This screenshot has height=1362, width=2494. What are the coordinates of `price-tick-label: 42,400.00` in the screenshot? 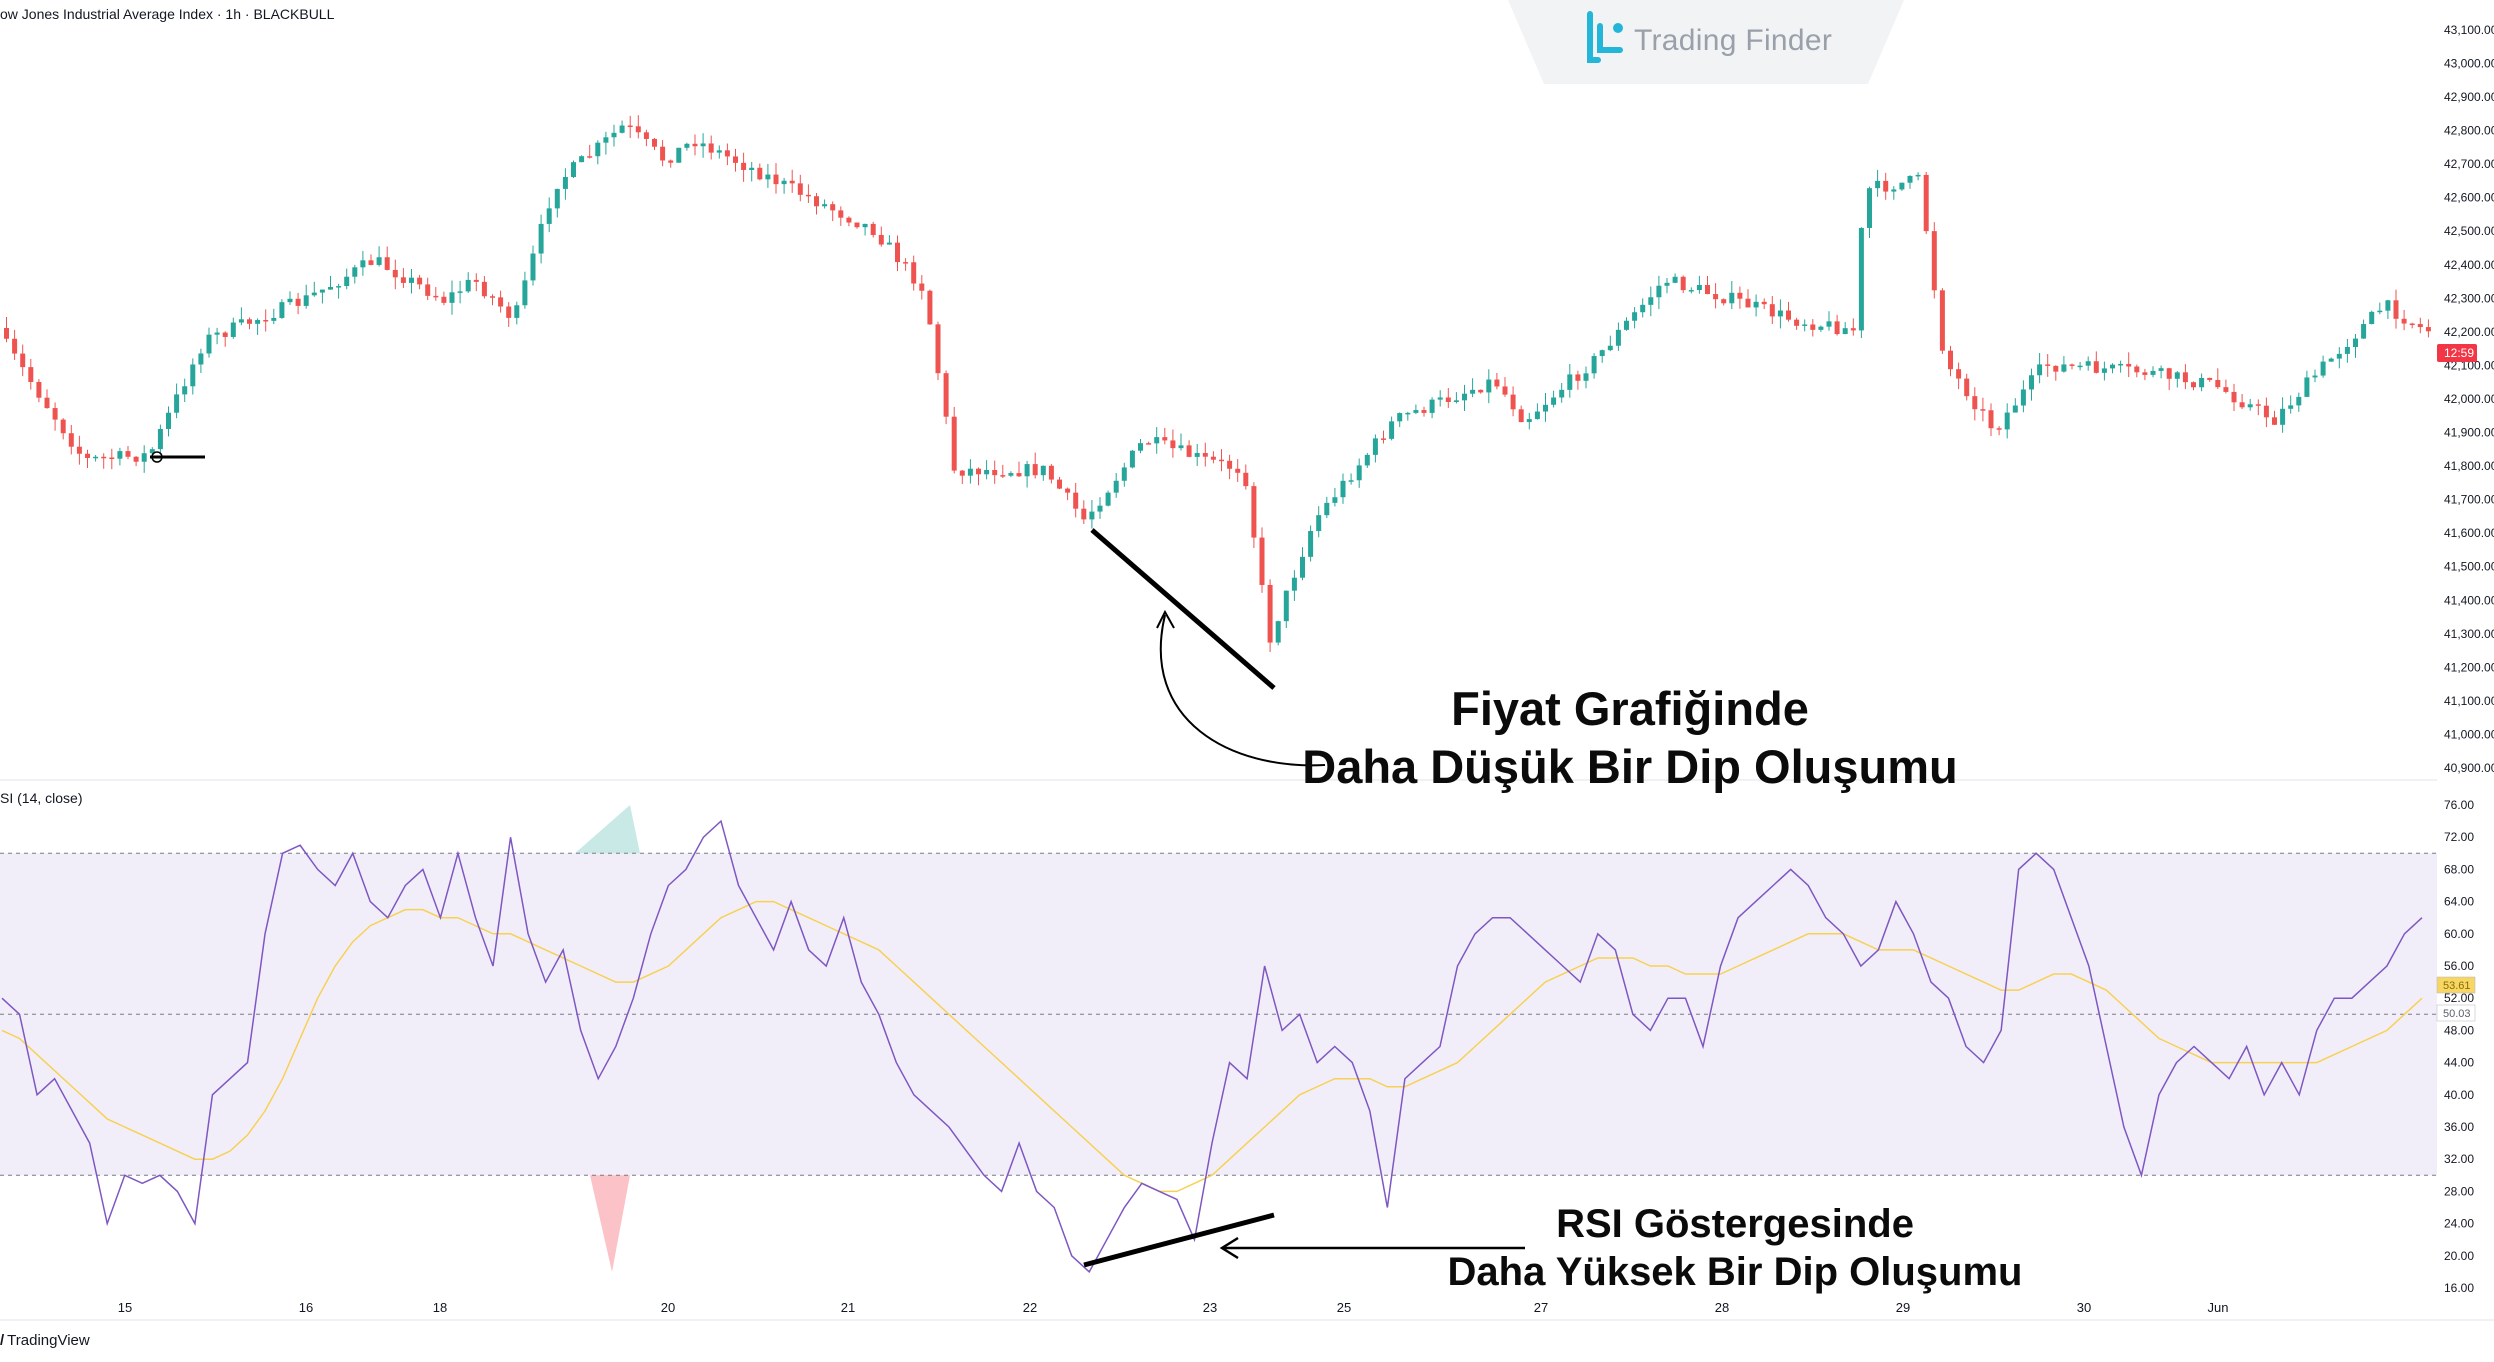 It's located at (2469, 265).